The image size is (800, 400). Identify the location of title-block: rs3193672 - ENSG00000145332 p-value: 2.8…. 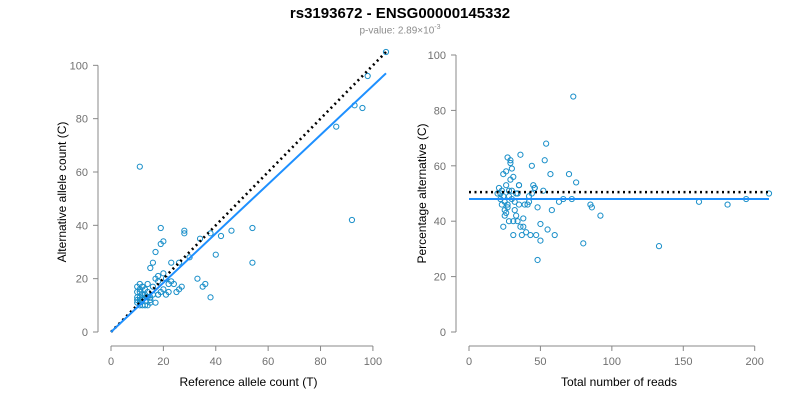
(400, 18).